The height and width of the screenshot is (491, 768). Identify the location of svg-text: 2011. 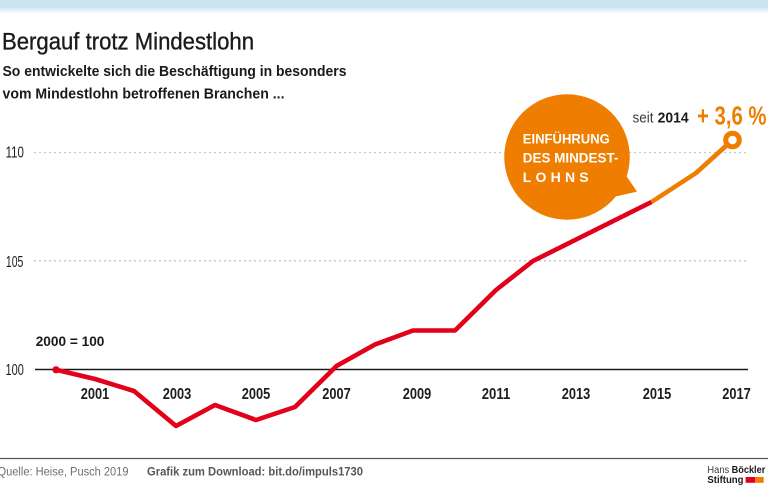
(496, 394).